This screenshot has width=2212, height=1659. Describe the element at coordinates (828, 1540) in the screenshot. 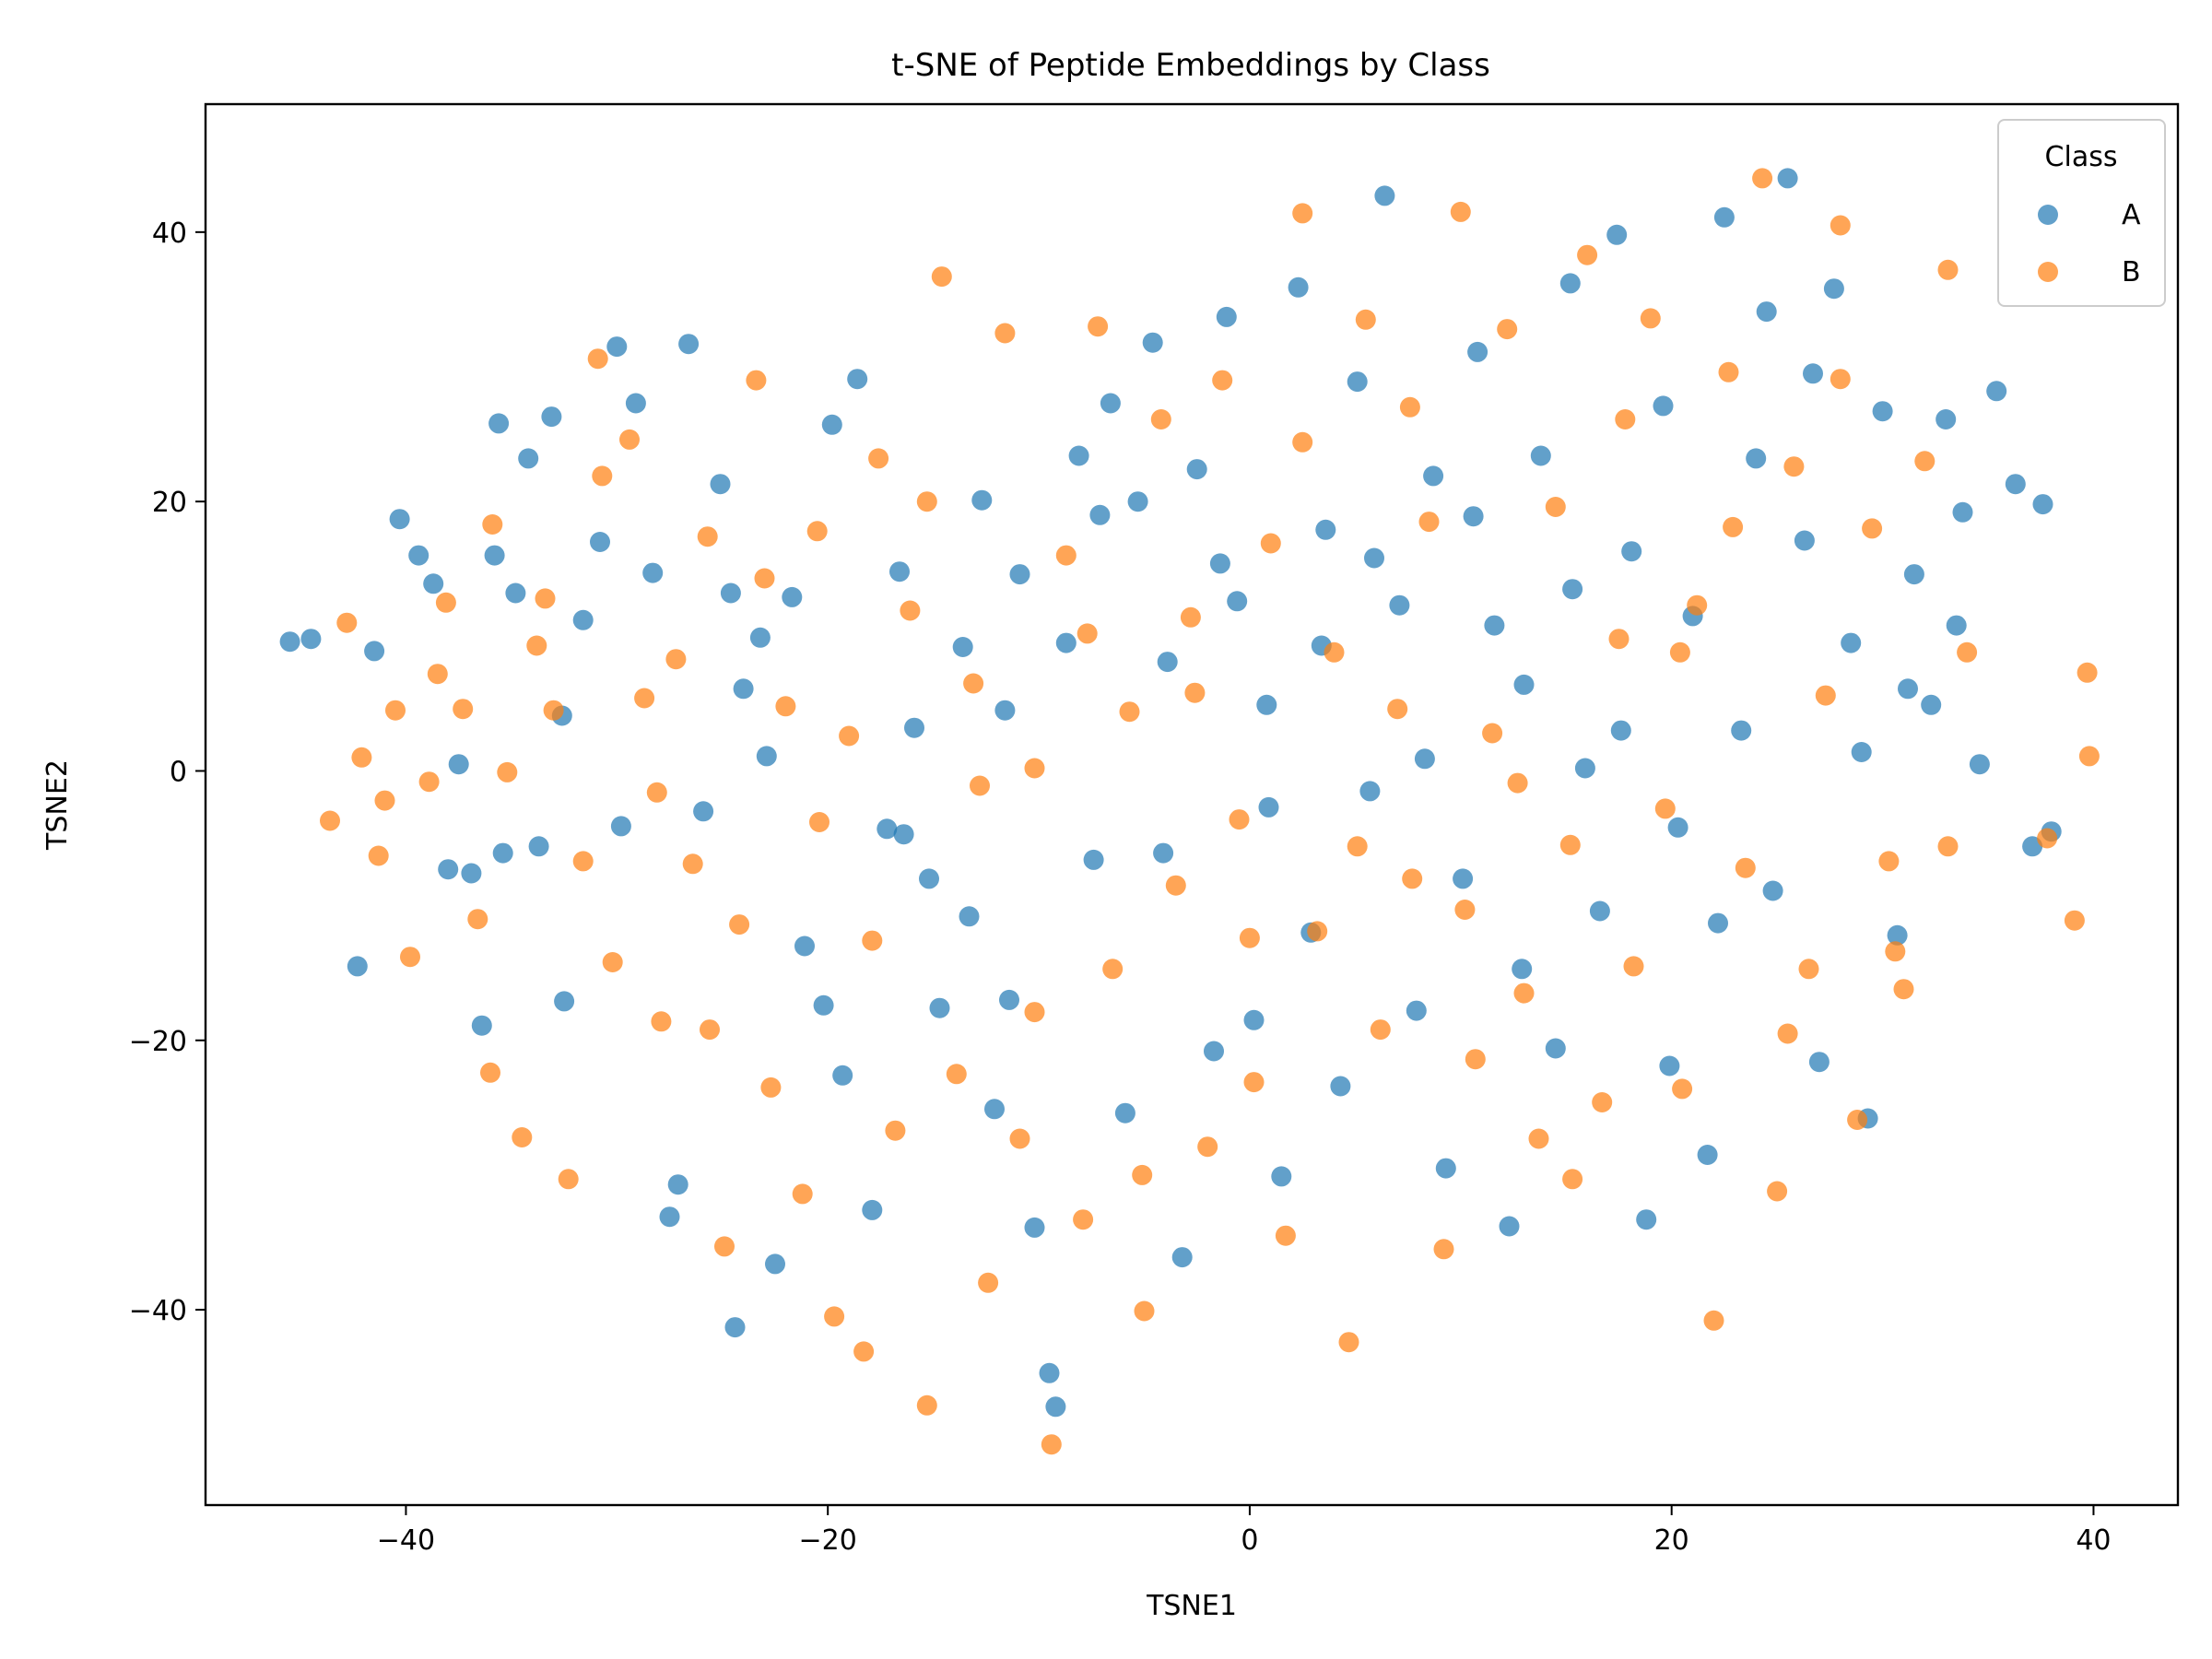

I see `x-tick-label: −20` at that location.